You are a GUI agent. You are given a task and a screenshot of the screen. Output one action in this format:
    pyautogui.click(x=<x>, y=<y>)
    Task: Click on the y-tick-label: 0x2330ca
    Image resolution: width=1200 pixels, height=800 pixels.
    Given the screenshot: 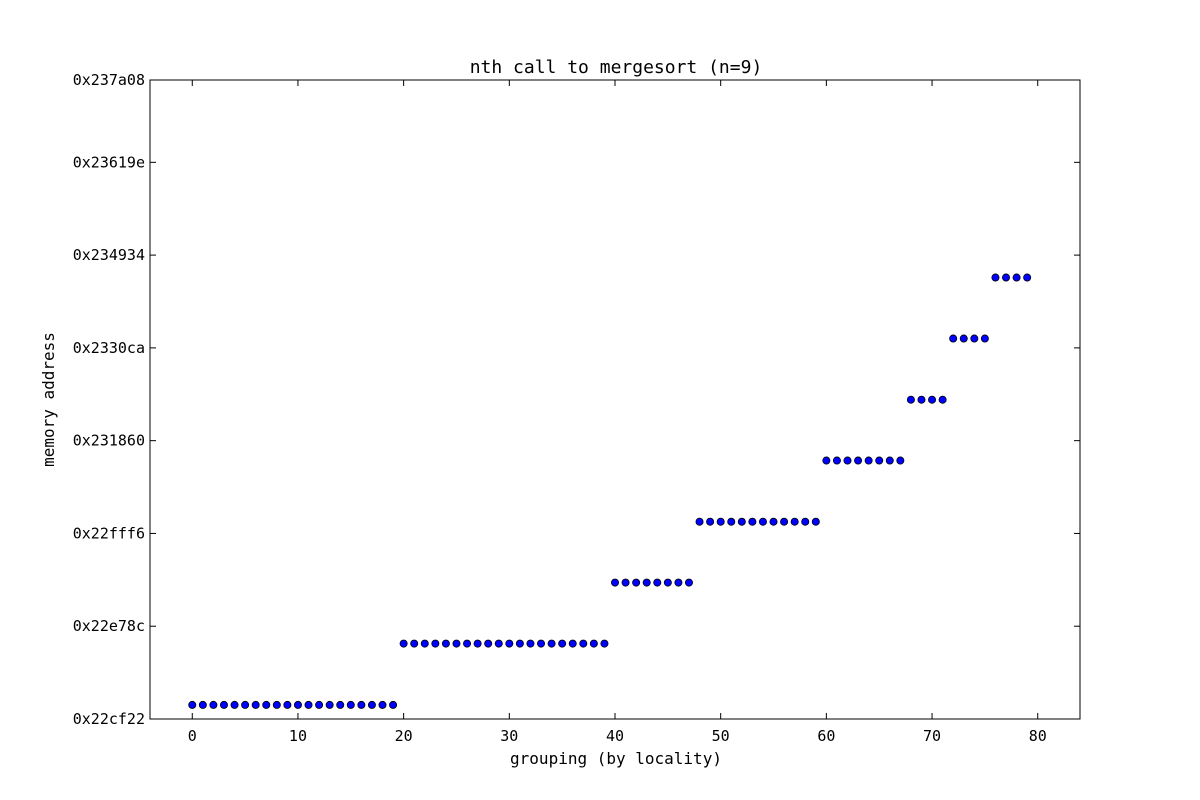 What is the action you would take?
    pyautogui.click(x=109, y=348)
    